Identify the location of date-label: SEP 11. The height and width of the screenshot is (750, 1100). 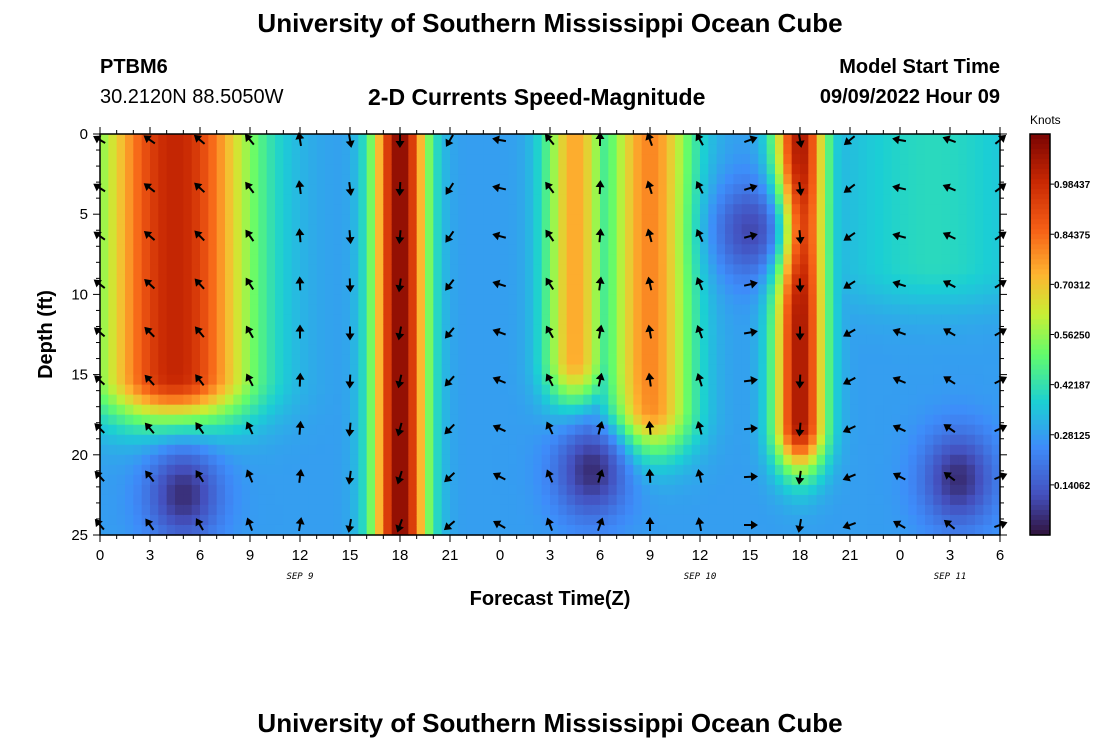
(950, 577).